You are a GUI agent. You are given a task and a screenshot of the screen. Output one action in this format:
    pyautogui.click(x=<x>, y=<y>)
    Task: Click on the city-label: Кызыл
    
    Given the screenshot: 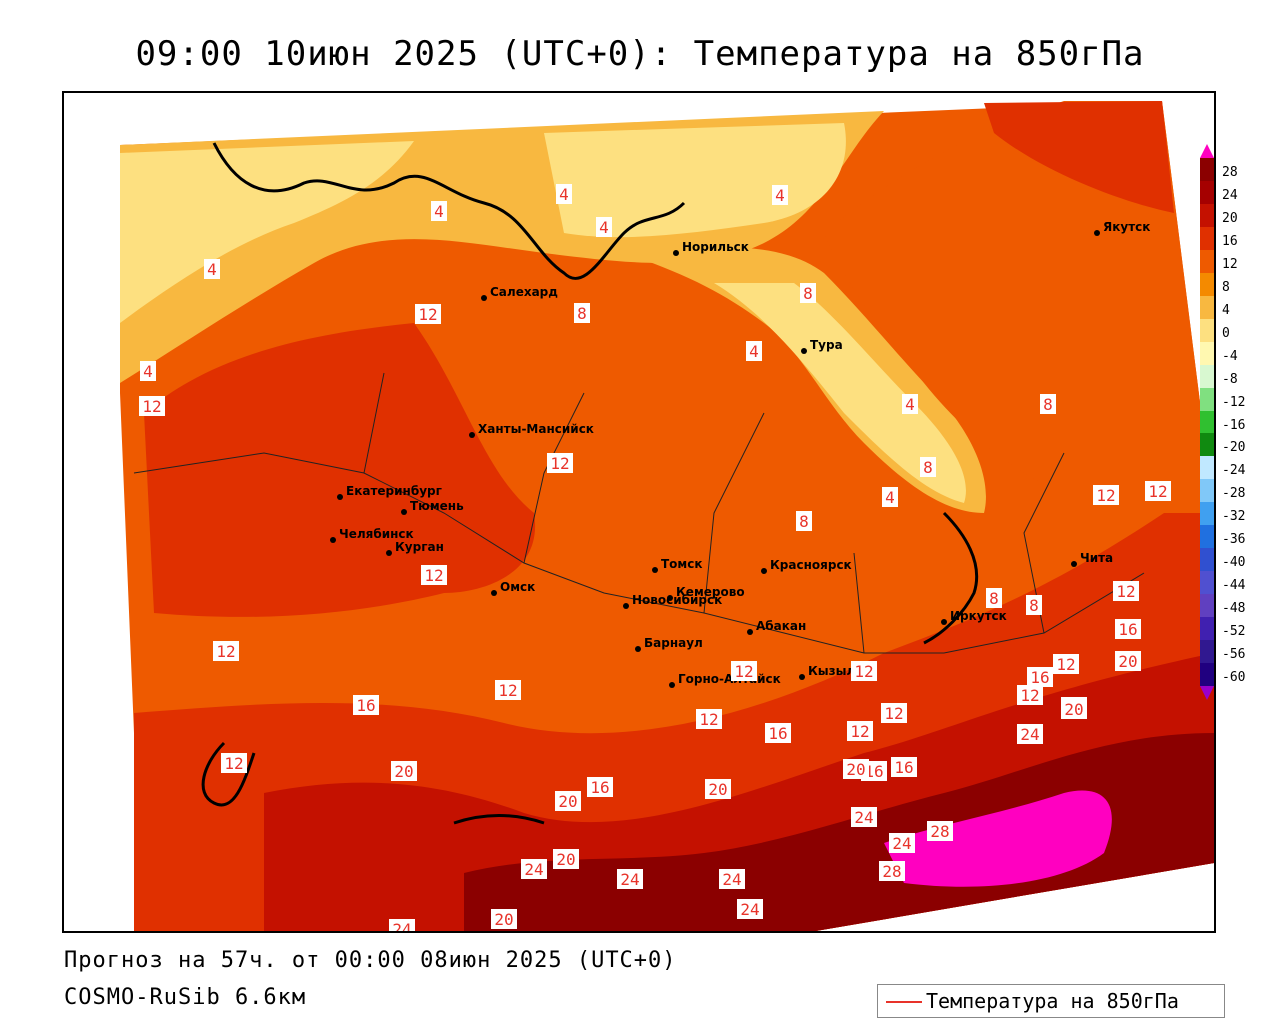 What is the action you would take?
    pyautogui.click(x=831, y=671)
    